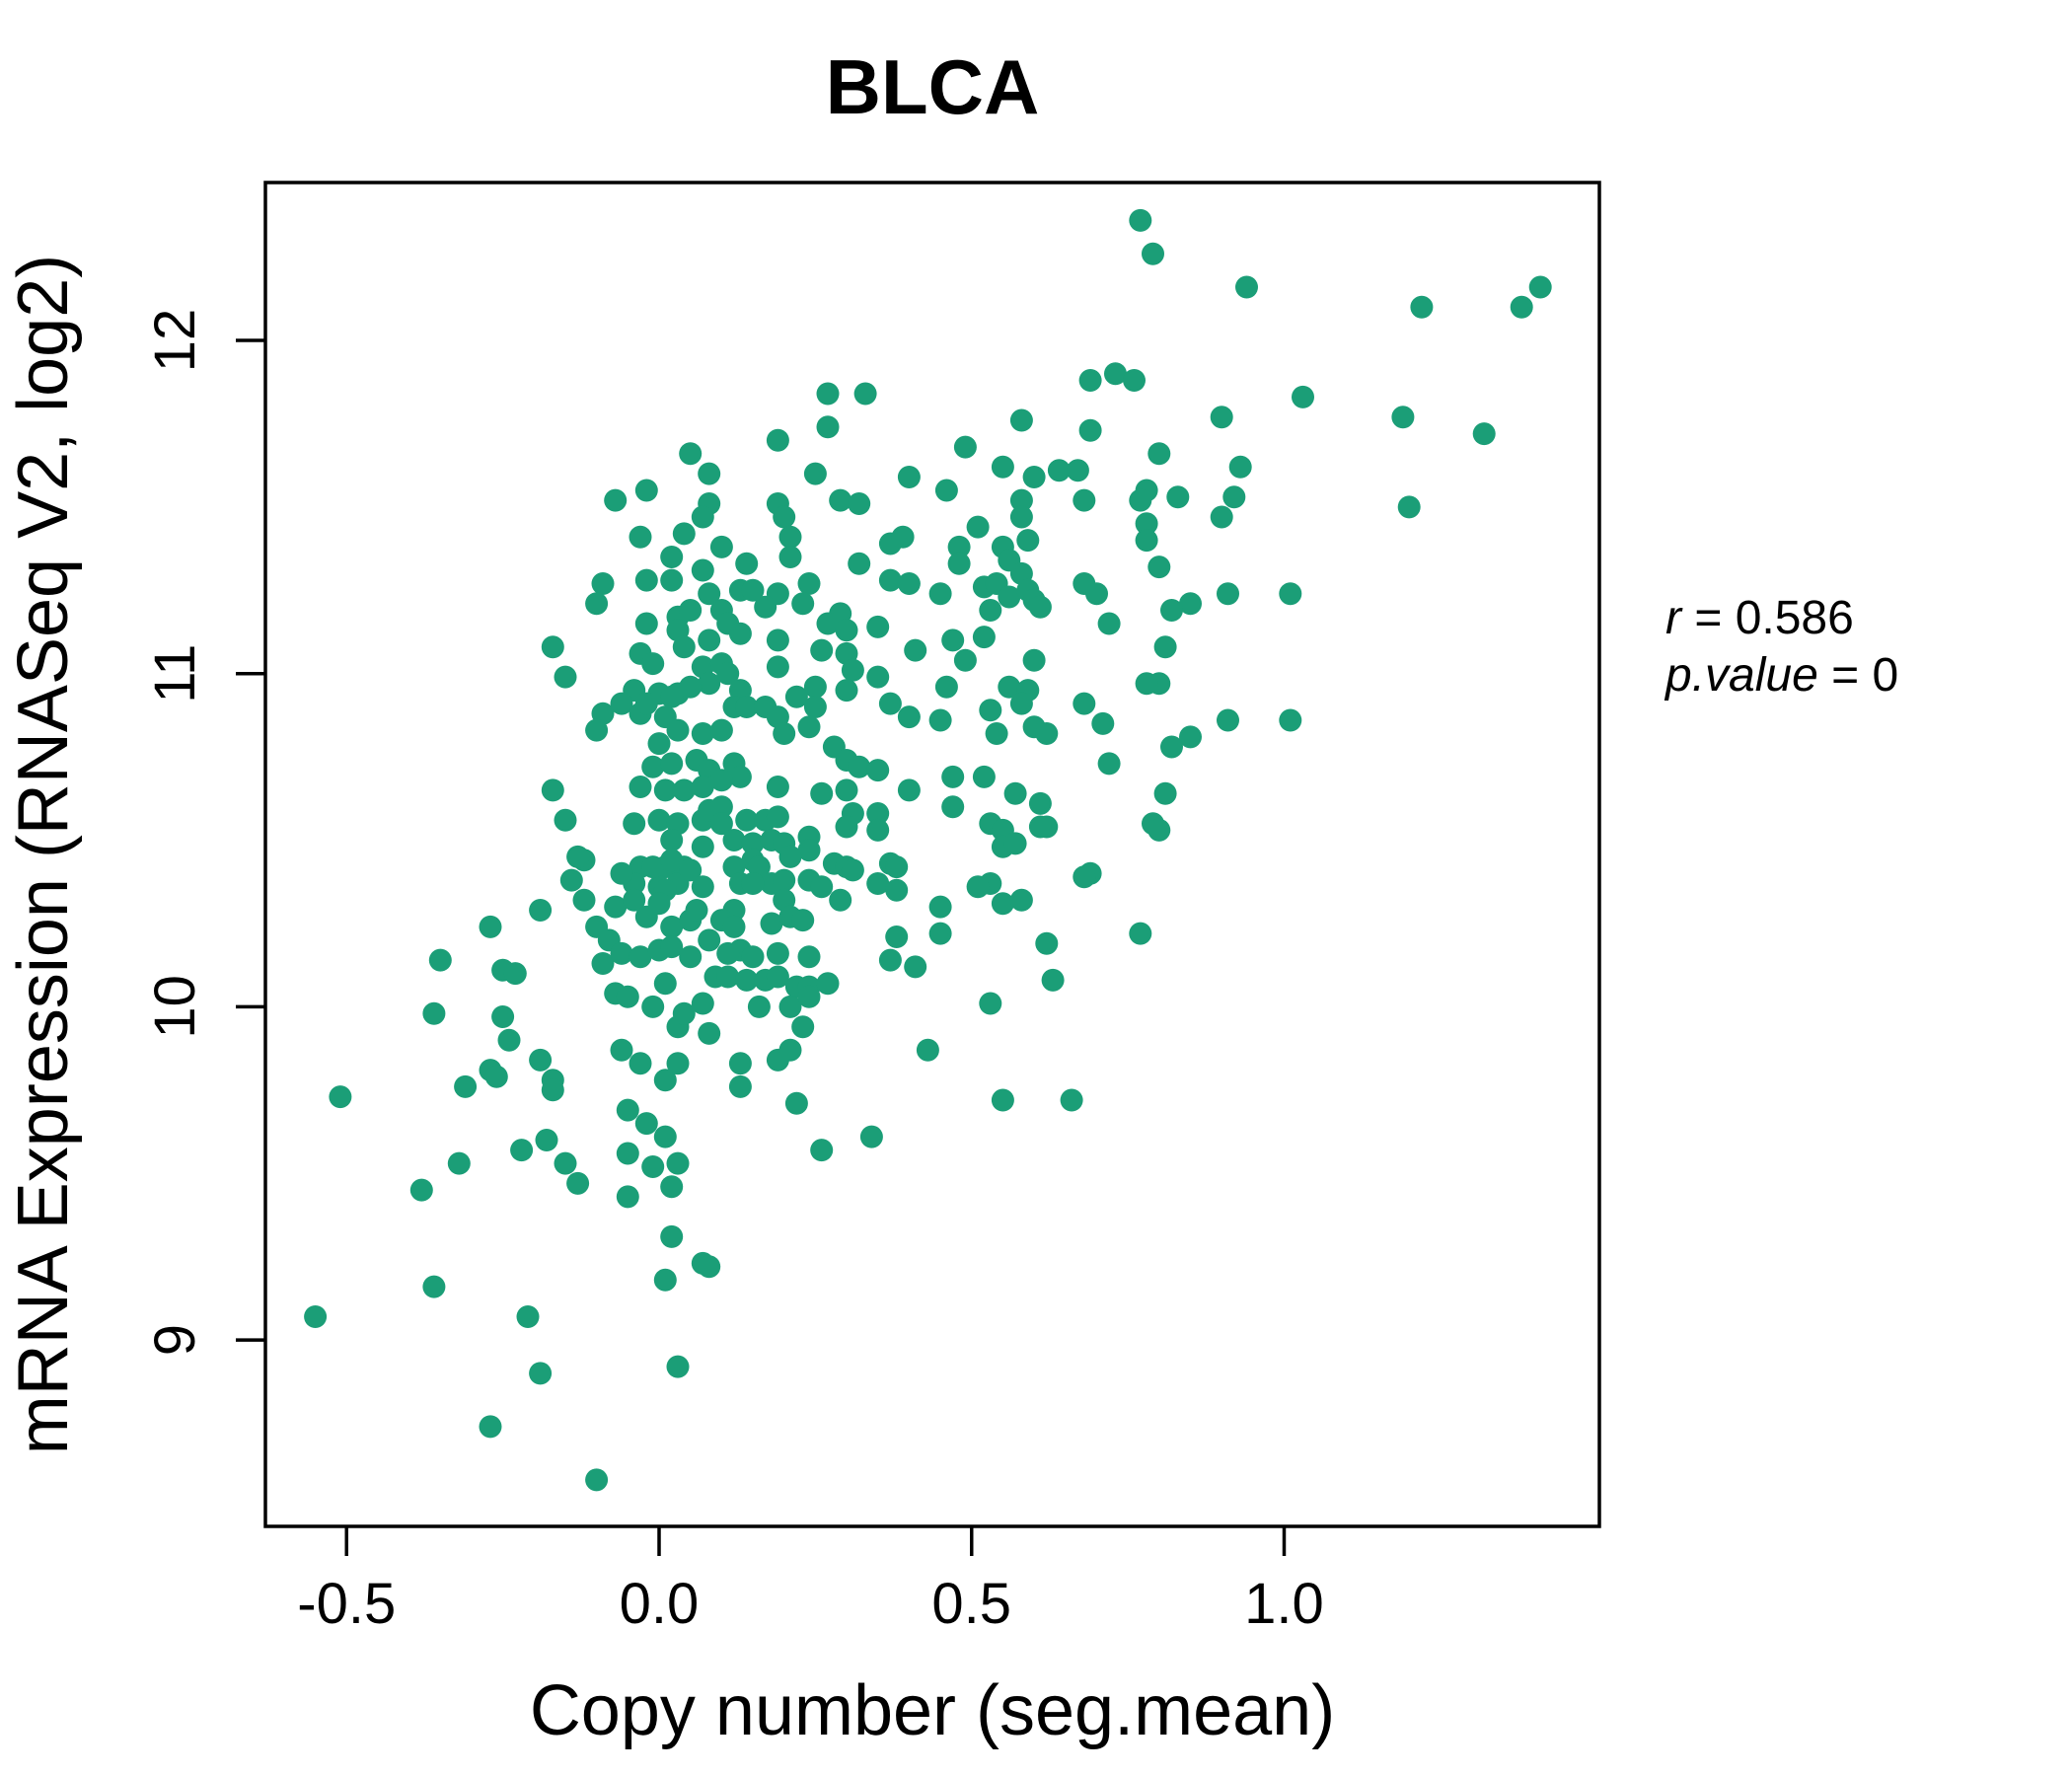 Image resolution: width=2072 pixels, height=1776 pixels. What do you see at coordinates (175, 833) in the screenshot?
I see `y-axis-tick-labels: 9 10 11 12` at bounding box center [175, 833].